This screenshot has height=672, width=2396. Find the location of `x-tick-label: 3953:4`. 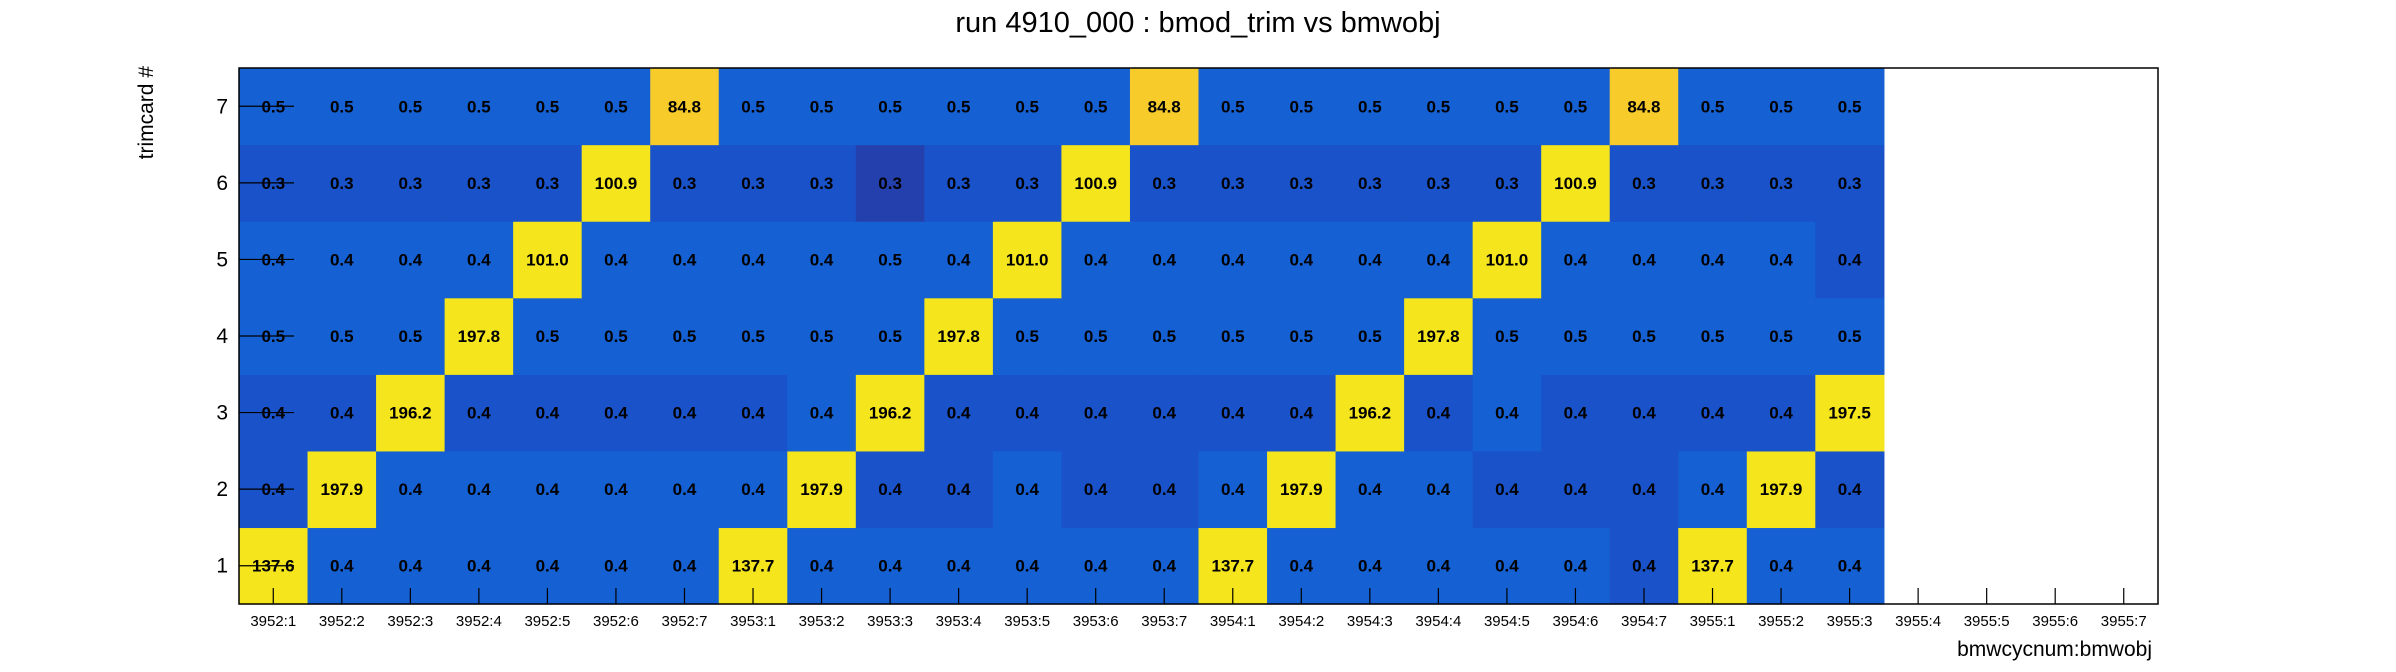

x-tick-label: 3953:4 is located at coordinates (959, 621).